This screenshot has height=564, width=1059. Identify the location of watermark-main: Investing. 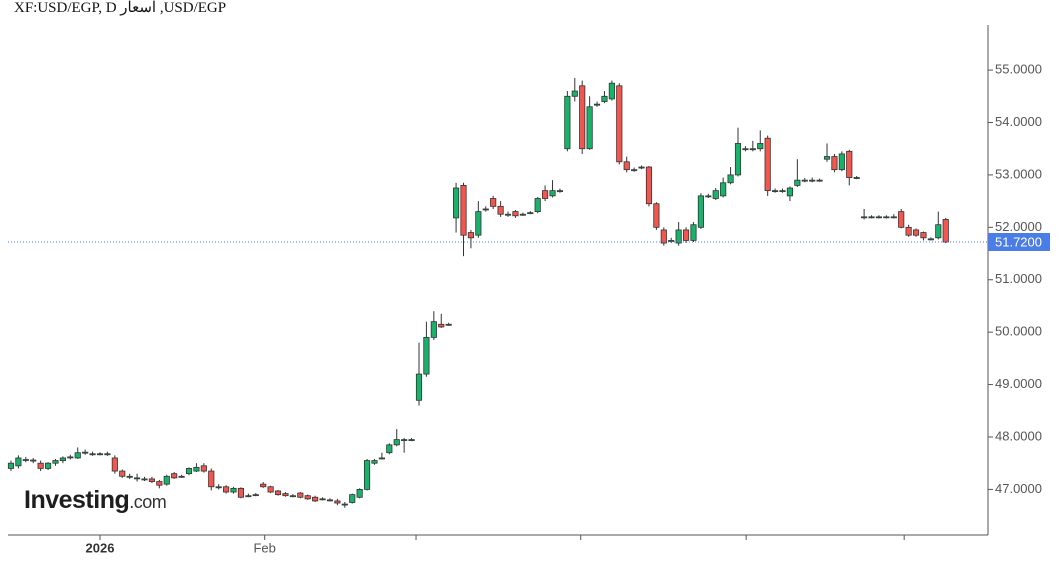
(76, 500).